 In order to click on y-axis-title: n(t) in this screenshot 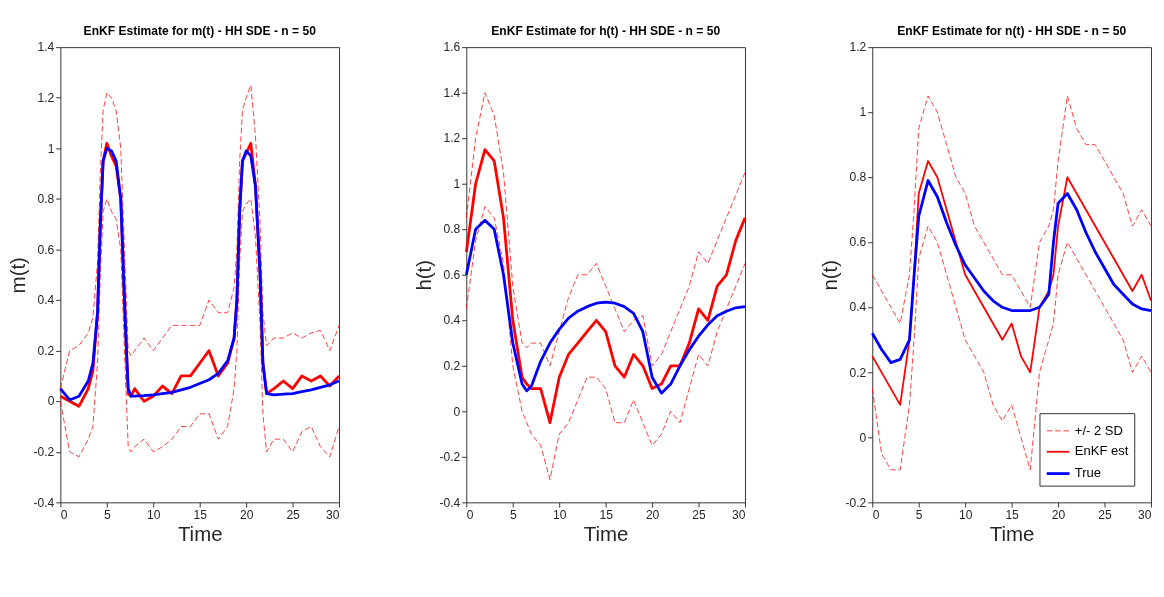, I will do `click(830, 275)`.